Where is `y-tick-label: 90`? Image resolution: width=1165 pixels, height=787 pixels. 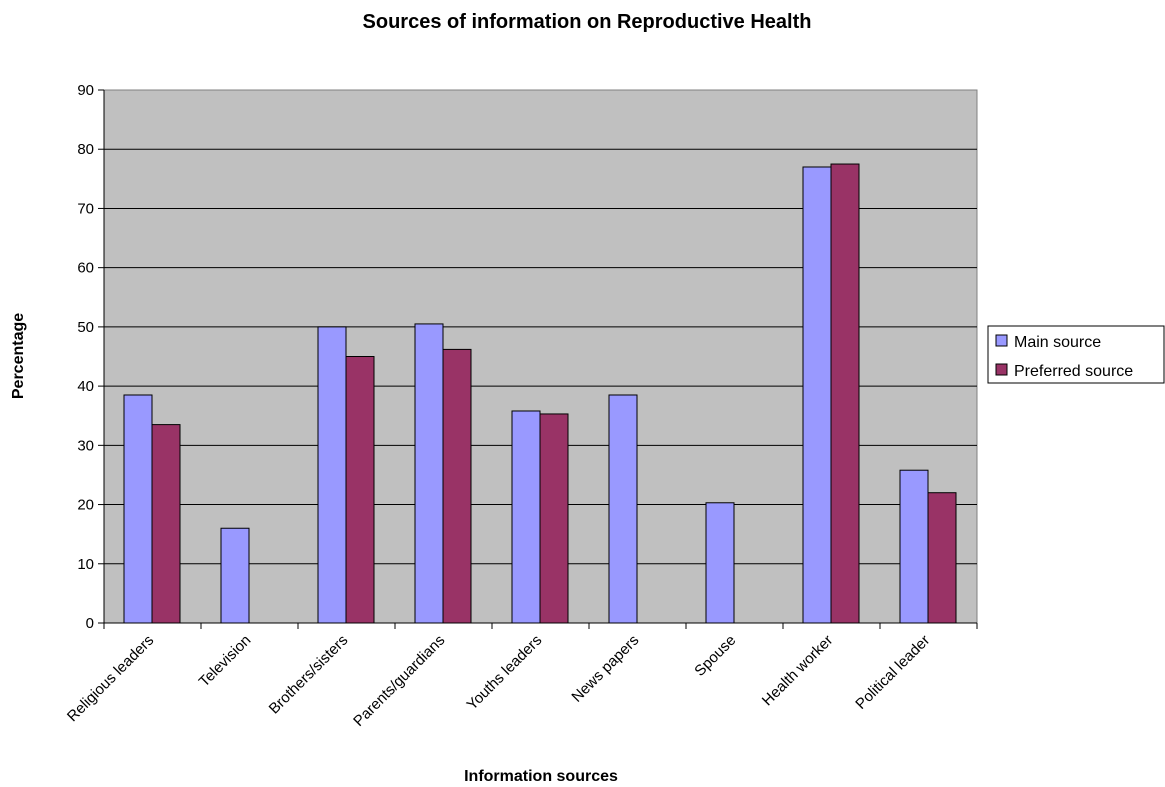 y-tick-label: 90 is located at coordinates (85, 90).